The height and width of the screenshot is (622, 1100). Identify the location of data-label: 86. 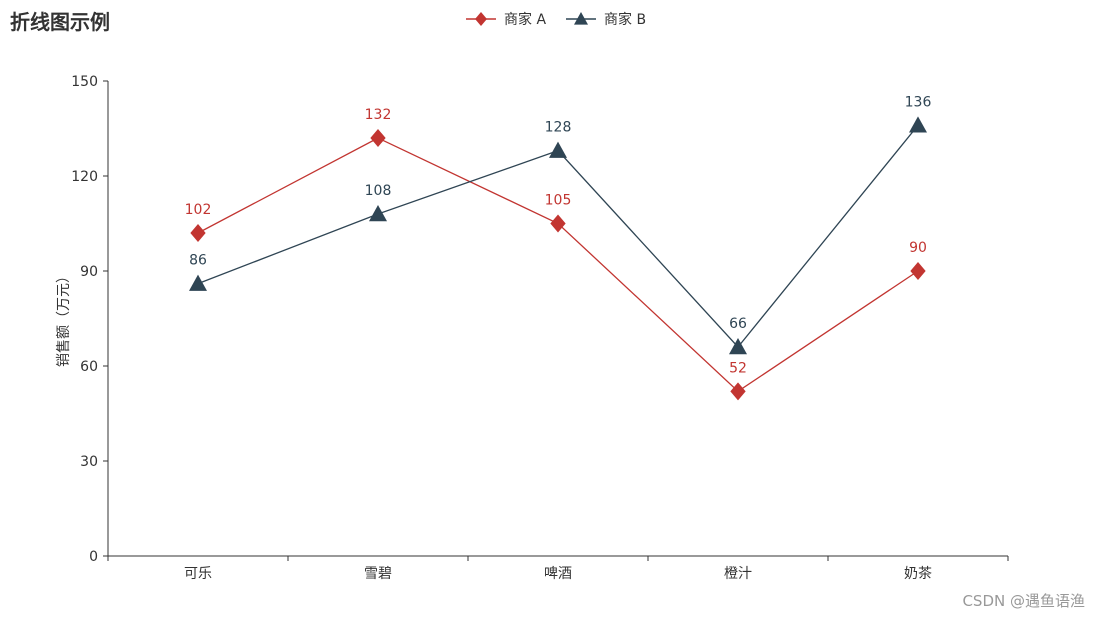
(198, 261).